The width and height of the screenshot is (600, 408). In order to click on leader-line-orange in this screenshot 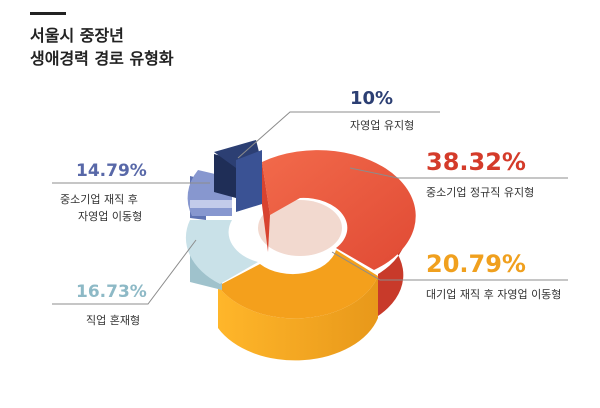, I will do `click(449, 266)`.